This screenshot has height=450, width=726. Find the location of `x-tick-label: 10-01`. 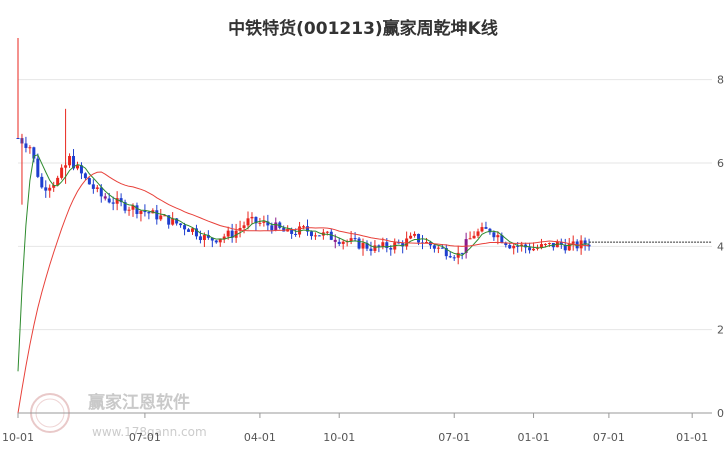

x-tick-label: 10-01 is located at coordinates (339, 437).